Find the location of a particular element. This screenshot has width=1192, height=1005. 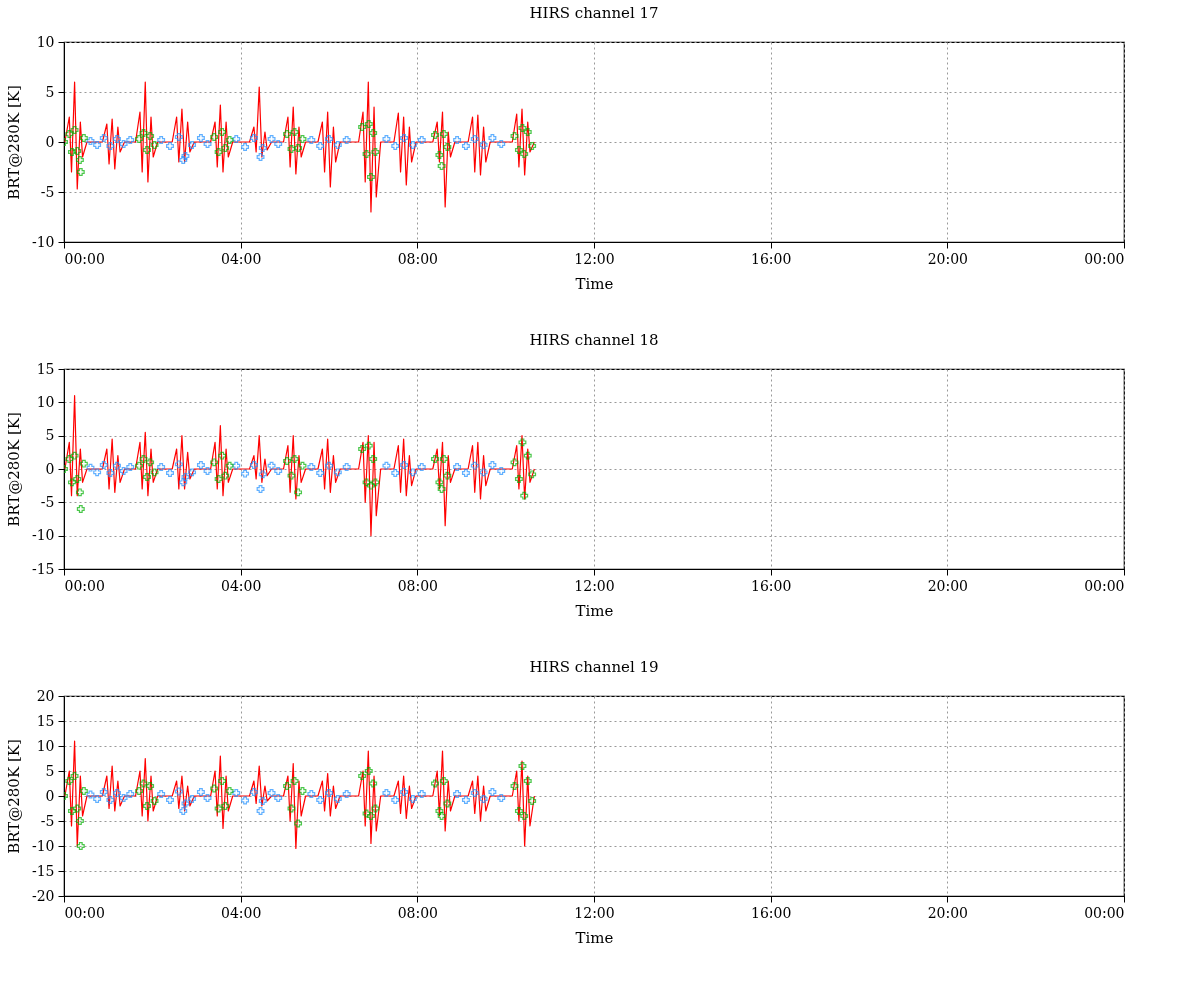

y-tick-label: -20 is located at coordinates (43, 895).